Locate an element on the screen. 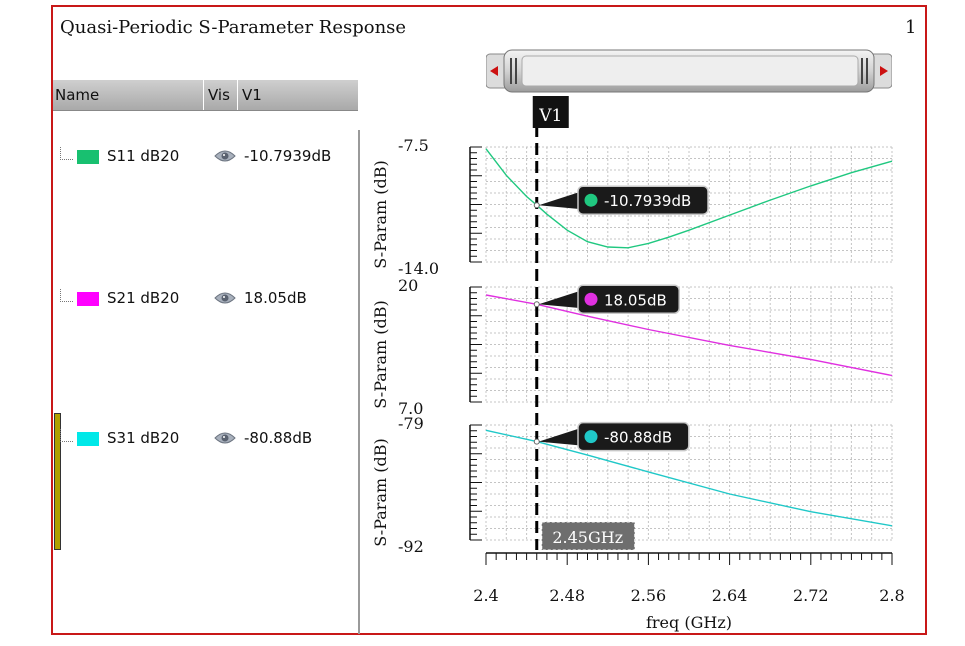 Image resolution: width=965 pixels, height=646 pixels. legend-splitter is located at coordinates (359, 382).